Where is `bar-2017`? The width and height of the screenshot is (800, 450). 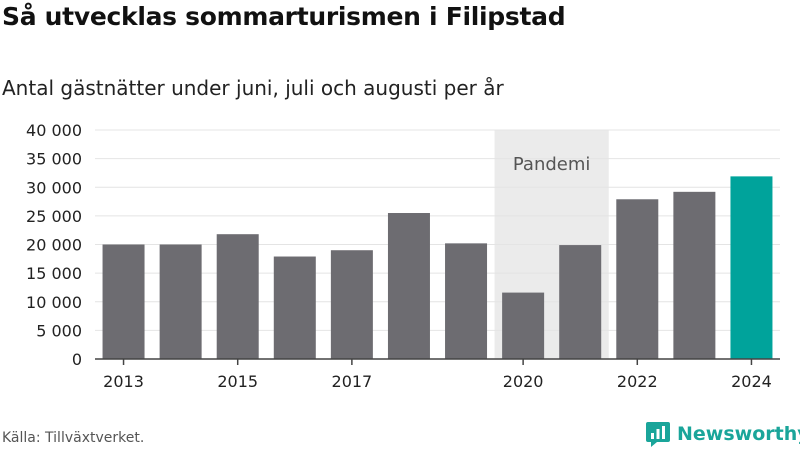
bar-2017 is located at coordinates (351, 304).